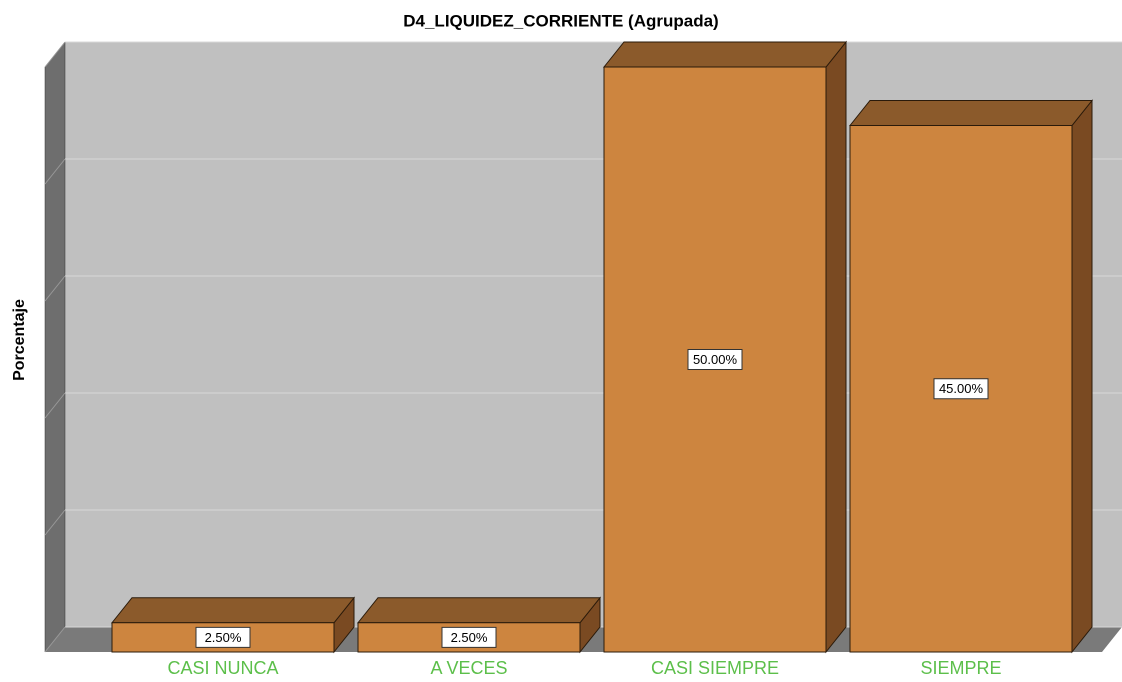 The image size is (1122, 682). I want to click on y-axis-label: Porcentaje, so click(19, 340).